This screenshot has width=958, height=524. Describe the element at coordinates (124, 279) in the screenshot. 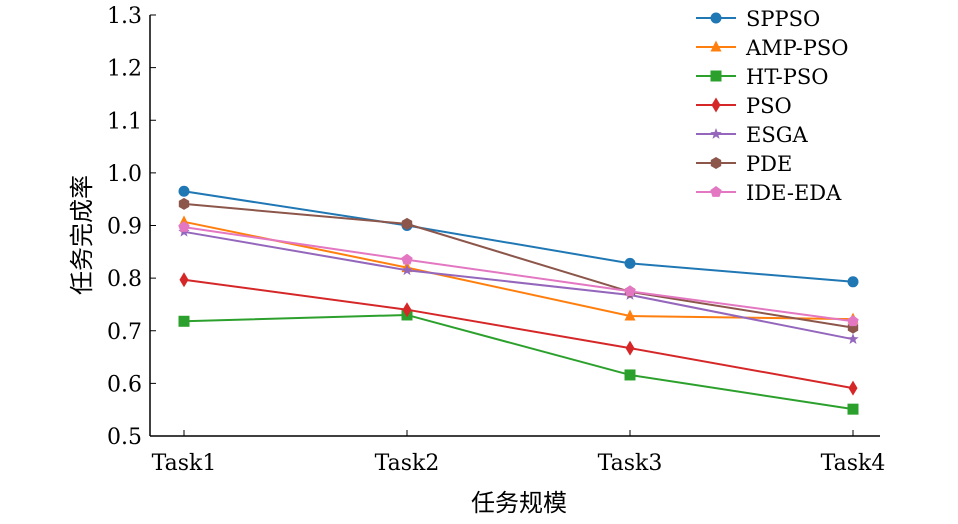

I see `y-tick-label: 0.8` at that location.